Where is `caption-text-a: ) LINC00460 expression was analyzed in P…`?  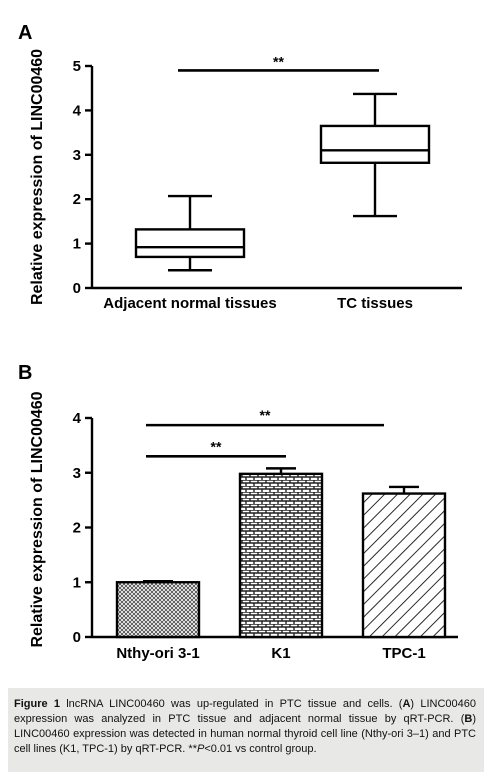
caption-text-a: ) LINC00460 expression was analyzed in P… is located at coordinates (245, 711).